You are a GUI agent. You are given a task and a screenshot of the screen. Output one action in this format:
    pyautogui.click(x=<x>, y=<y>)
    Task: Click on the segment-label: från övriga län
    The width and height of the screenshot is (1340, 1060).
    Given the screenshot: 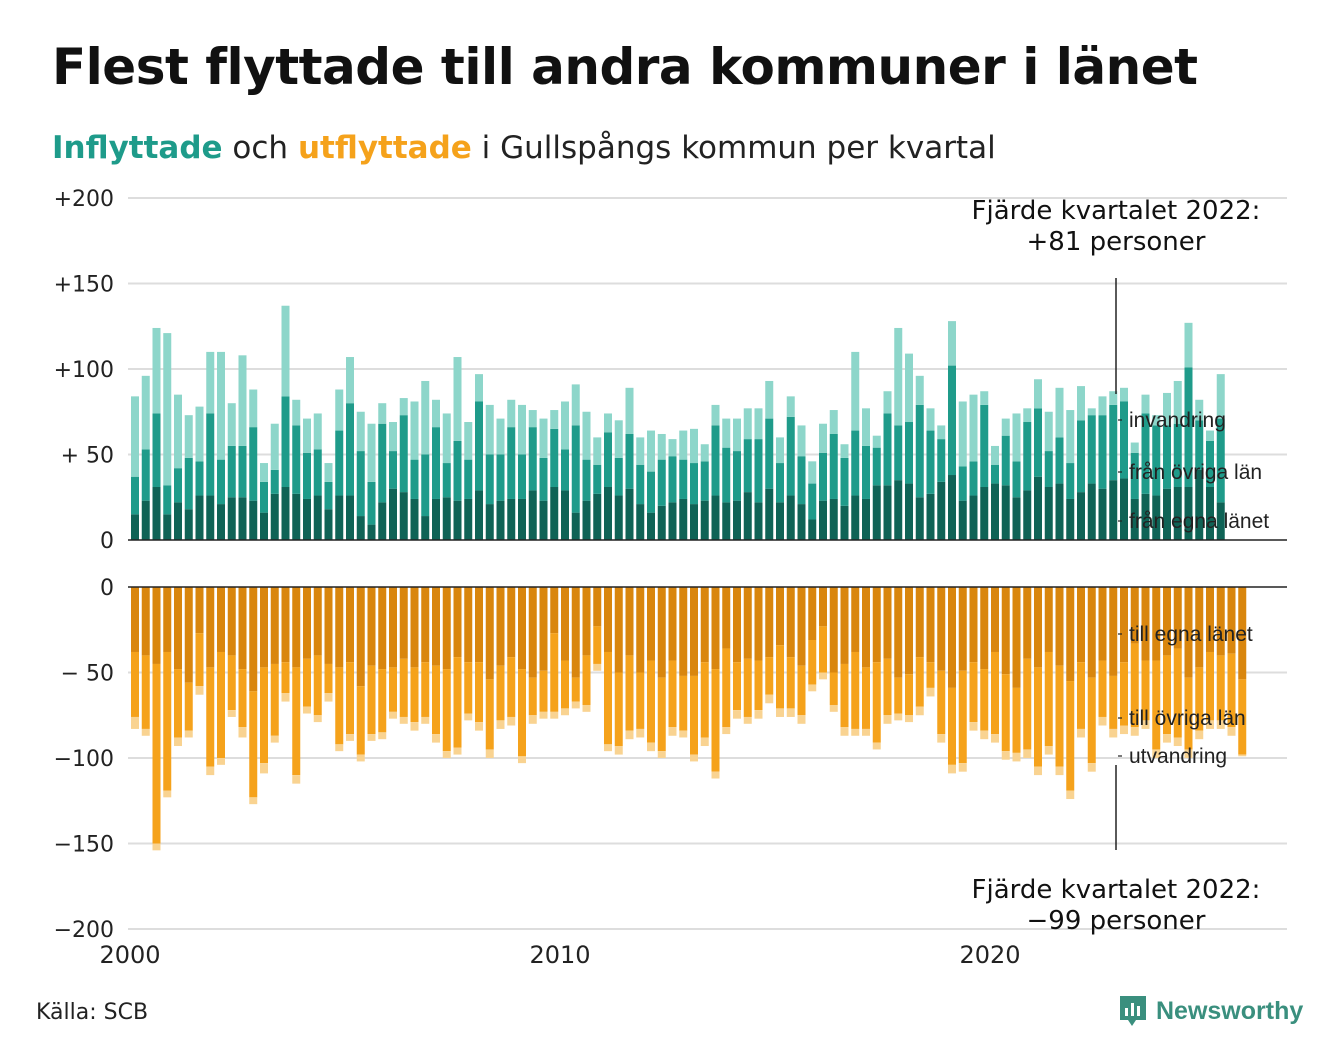 What is the action you would take?
    pyautogui.click(x=1195, y=472)
    